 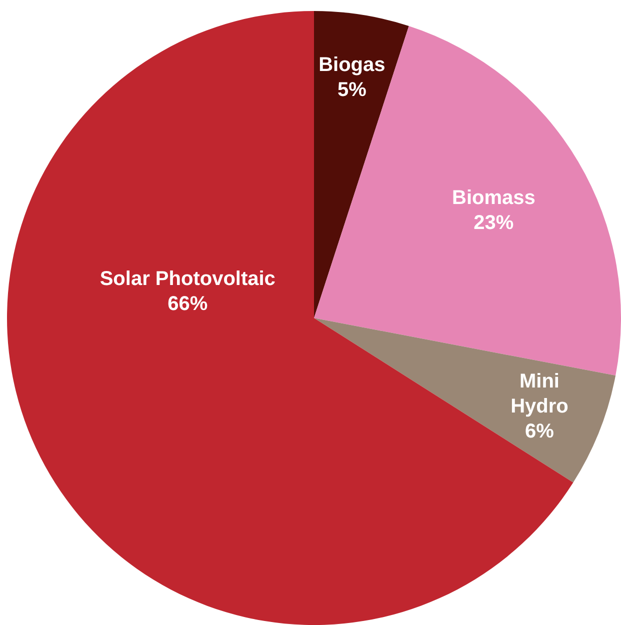 What do you see at coordinates (539, 431) in the screenshot?
I see `data-label: 6%` at bounding box center [539, 431].